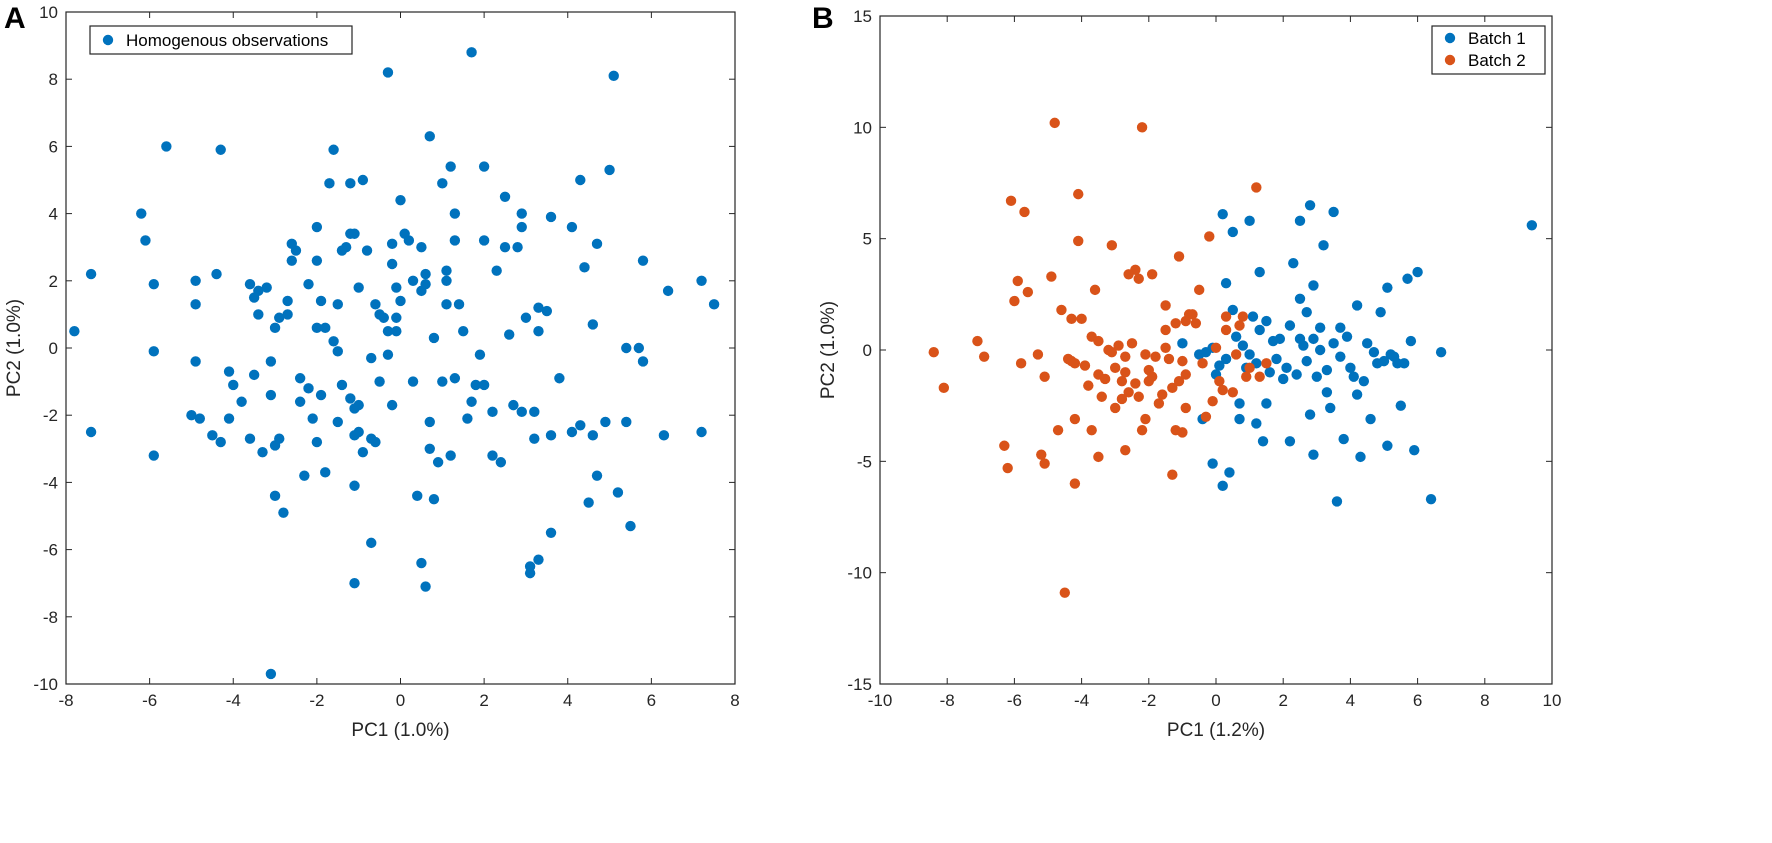  I want to click on panel-b-y-axis-label: PC2 (1.0%), so click(828, 350).